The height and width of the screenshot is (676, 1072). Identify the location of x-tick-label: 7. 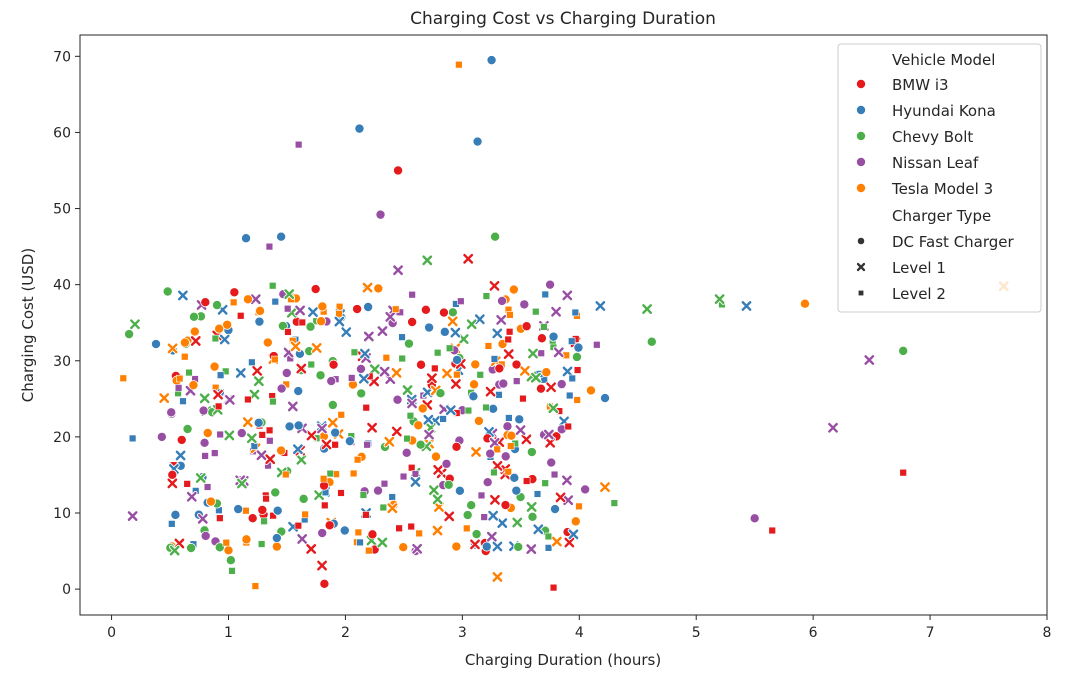
(930, 633).